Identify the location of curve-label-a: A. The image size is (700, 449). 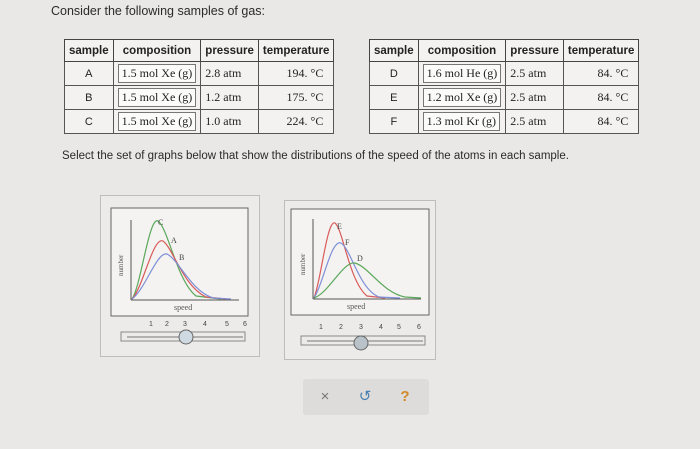
(174, 240).